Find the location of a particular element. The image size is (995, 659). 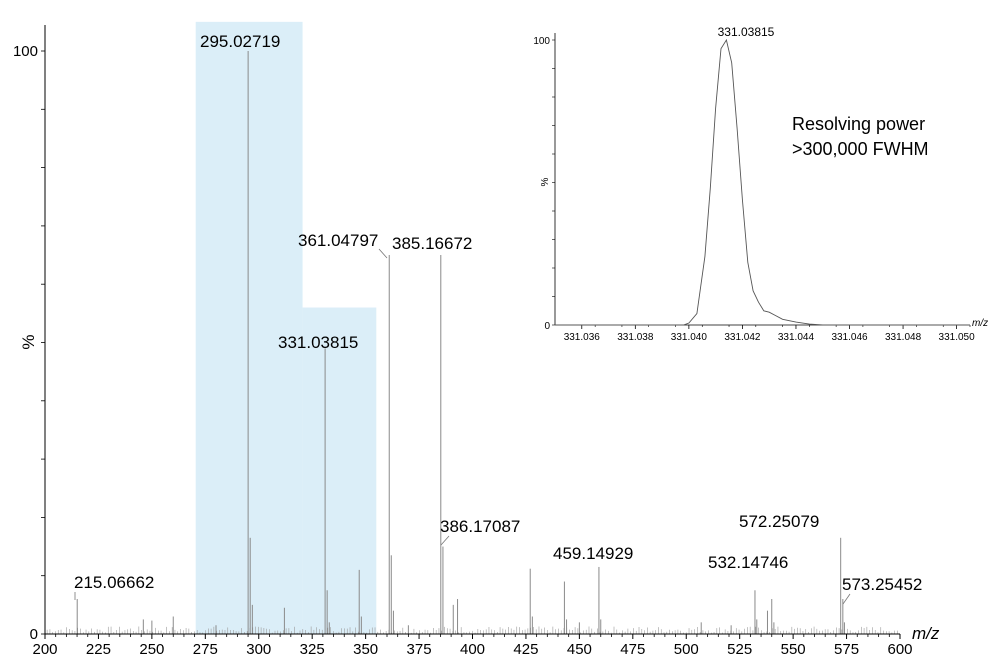

peak-label: 331.03815 is located at coordinates (318, 342).